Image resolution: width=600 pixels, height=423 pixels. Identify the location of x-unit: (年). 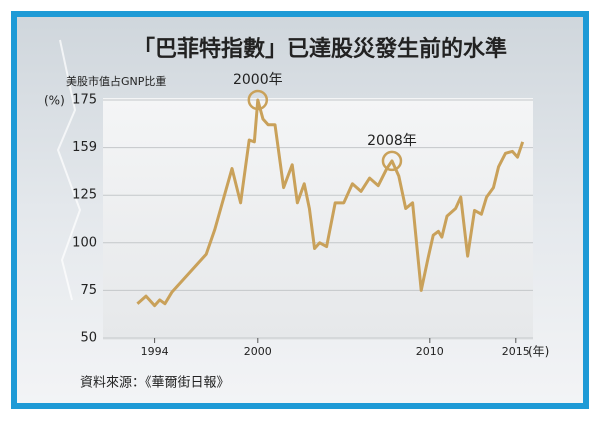
(538, 352).